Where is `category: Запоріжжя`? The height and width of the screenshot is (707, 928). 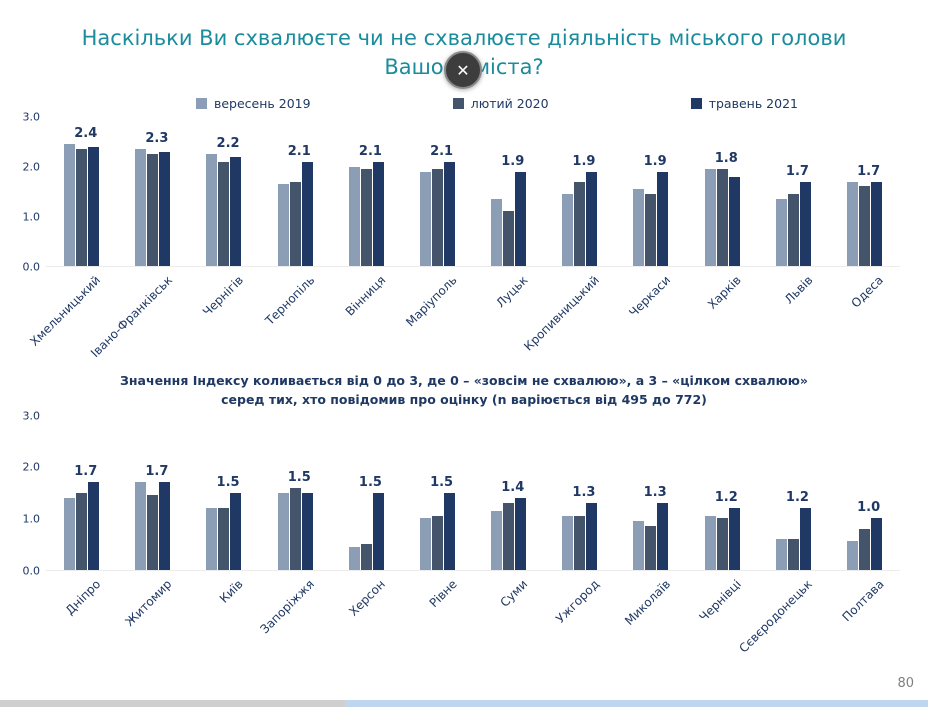 category: Запоріжжя is located at coordinates (294, 615).